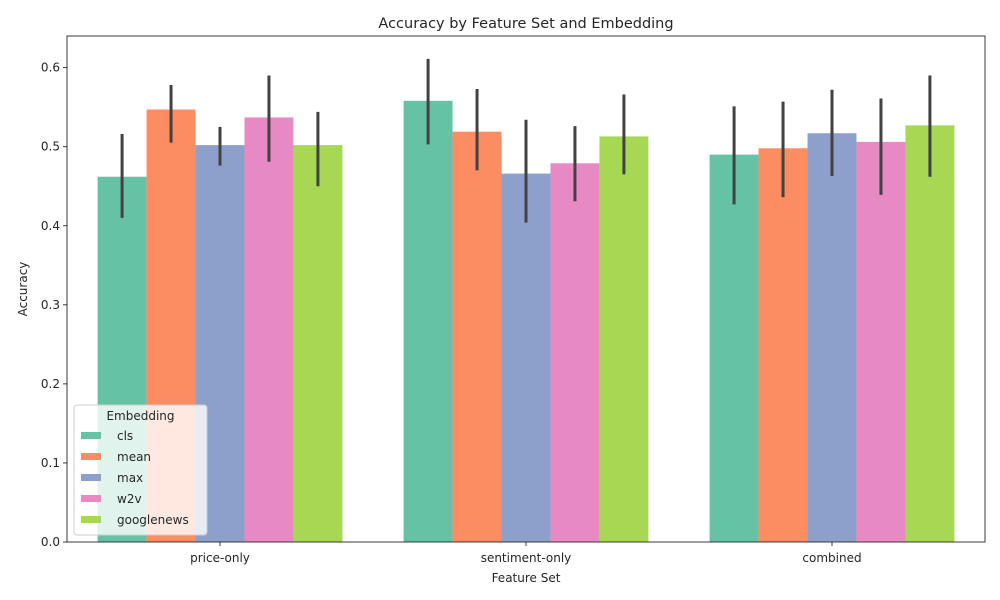  I want to click on y-tick-label: 0.5, so click(50, 147).